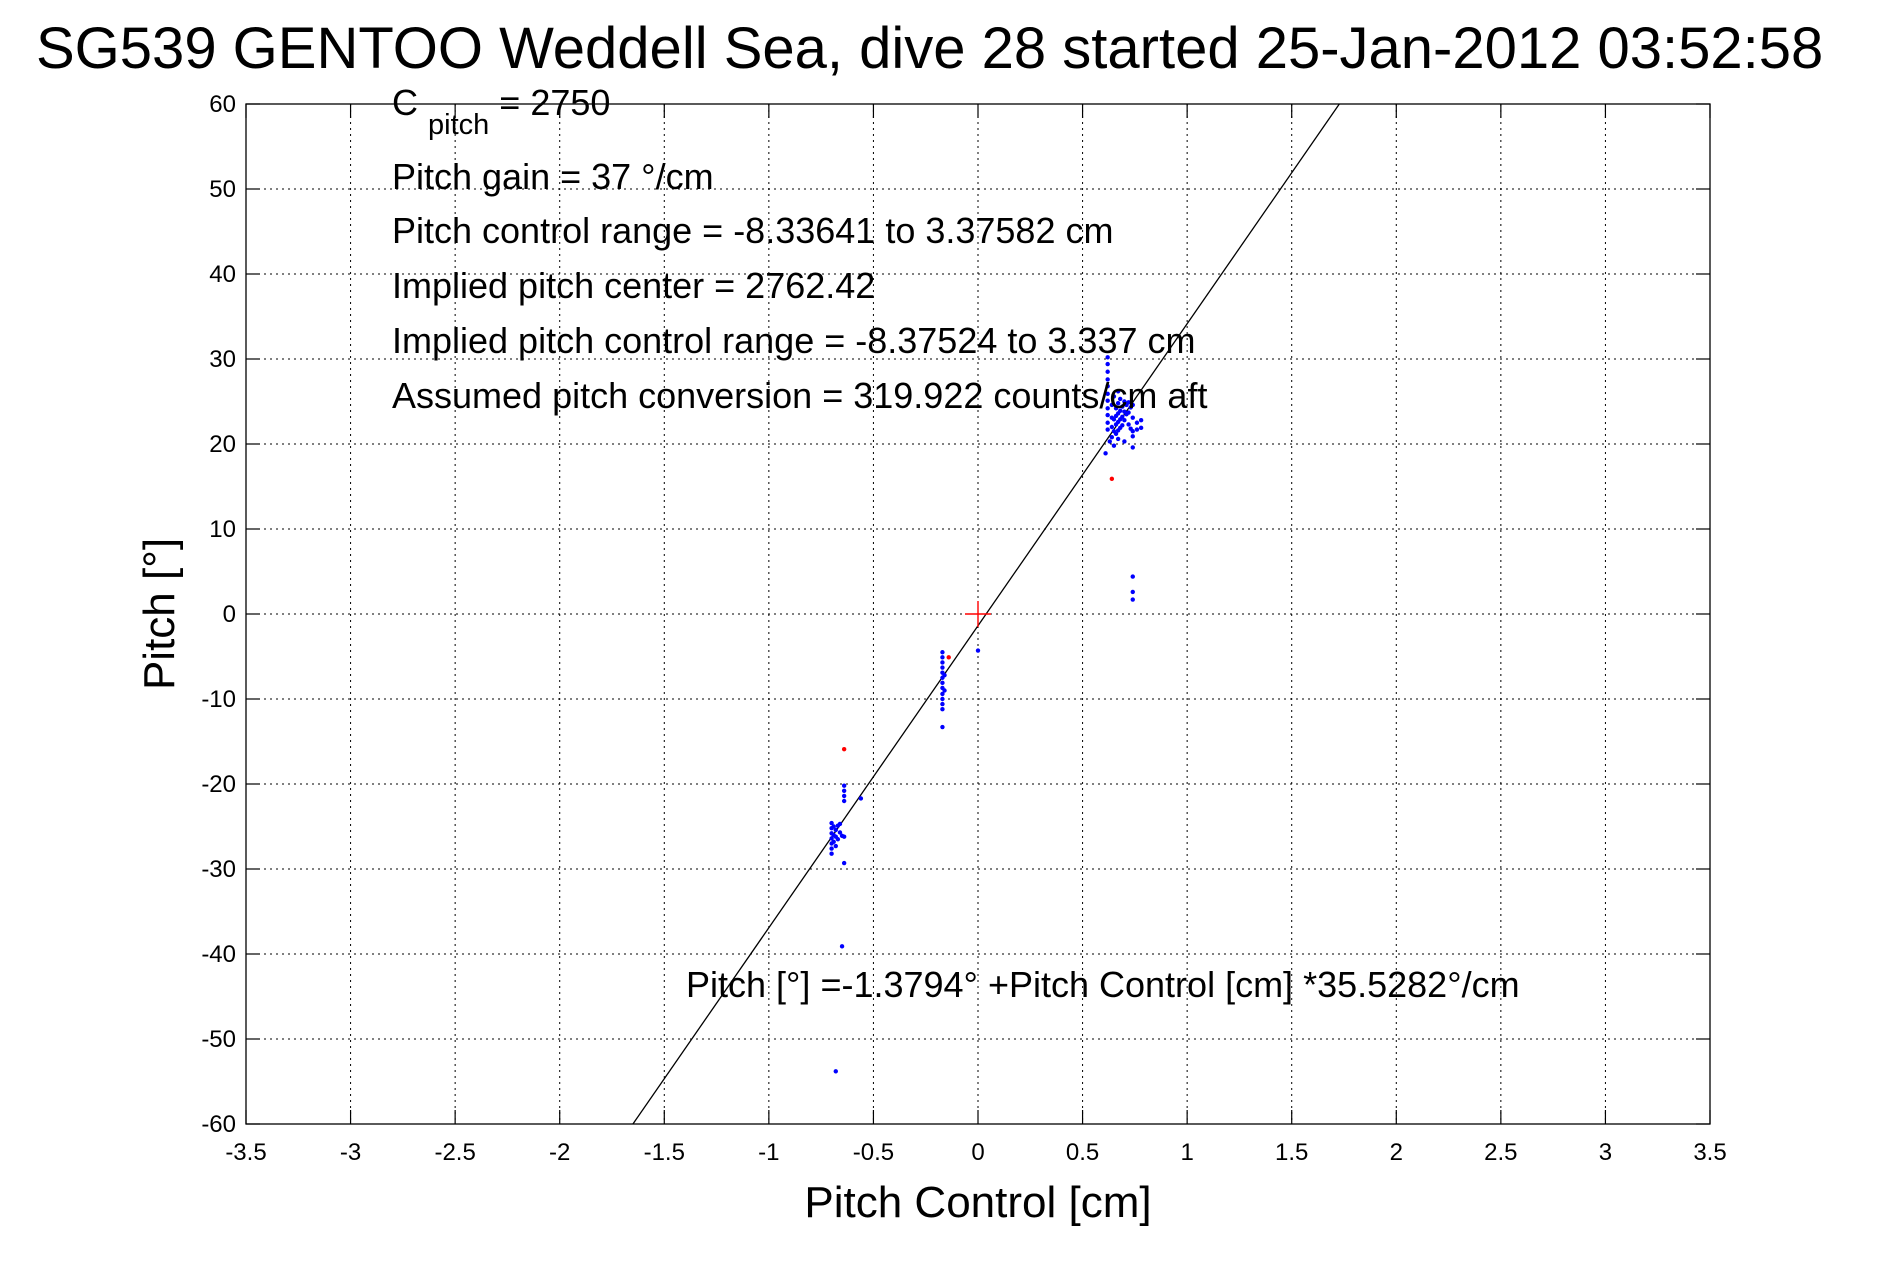 The width and height of the screenshot is (1891, 1262). What do you see at coordinates (218, 784) in the screenshot?
I see `y-tick-label: -20` at bounding box center [218, 784].